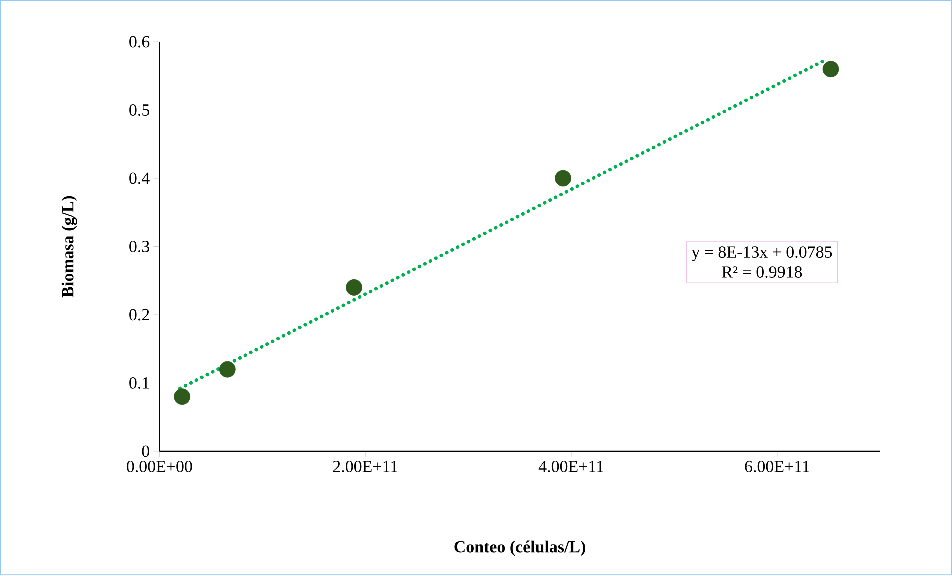  I want to click on y-tick-label: 0.1, so click(140, 384).